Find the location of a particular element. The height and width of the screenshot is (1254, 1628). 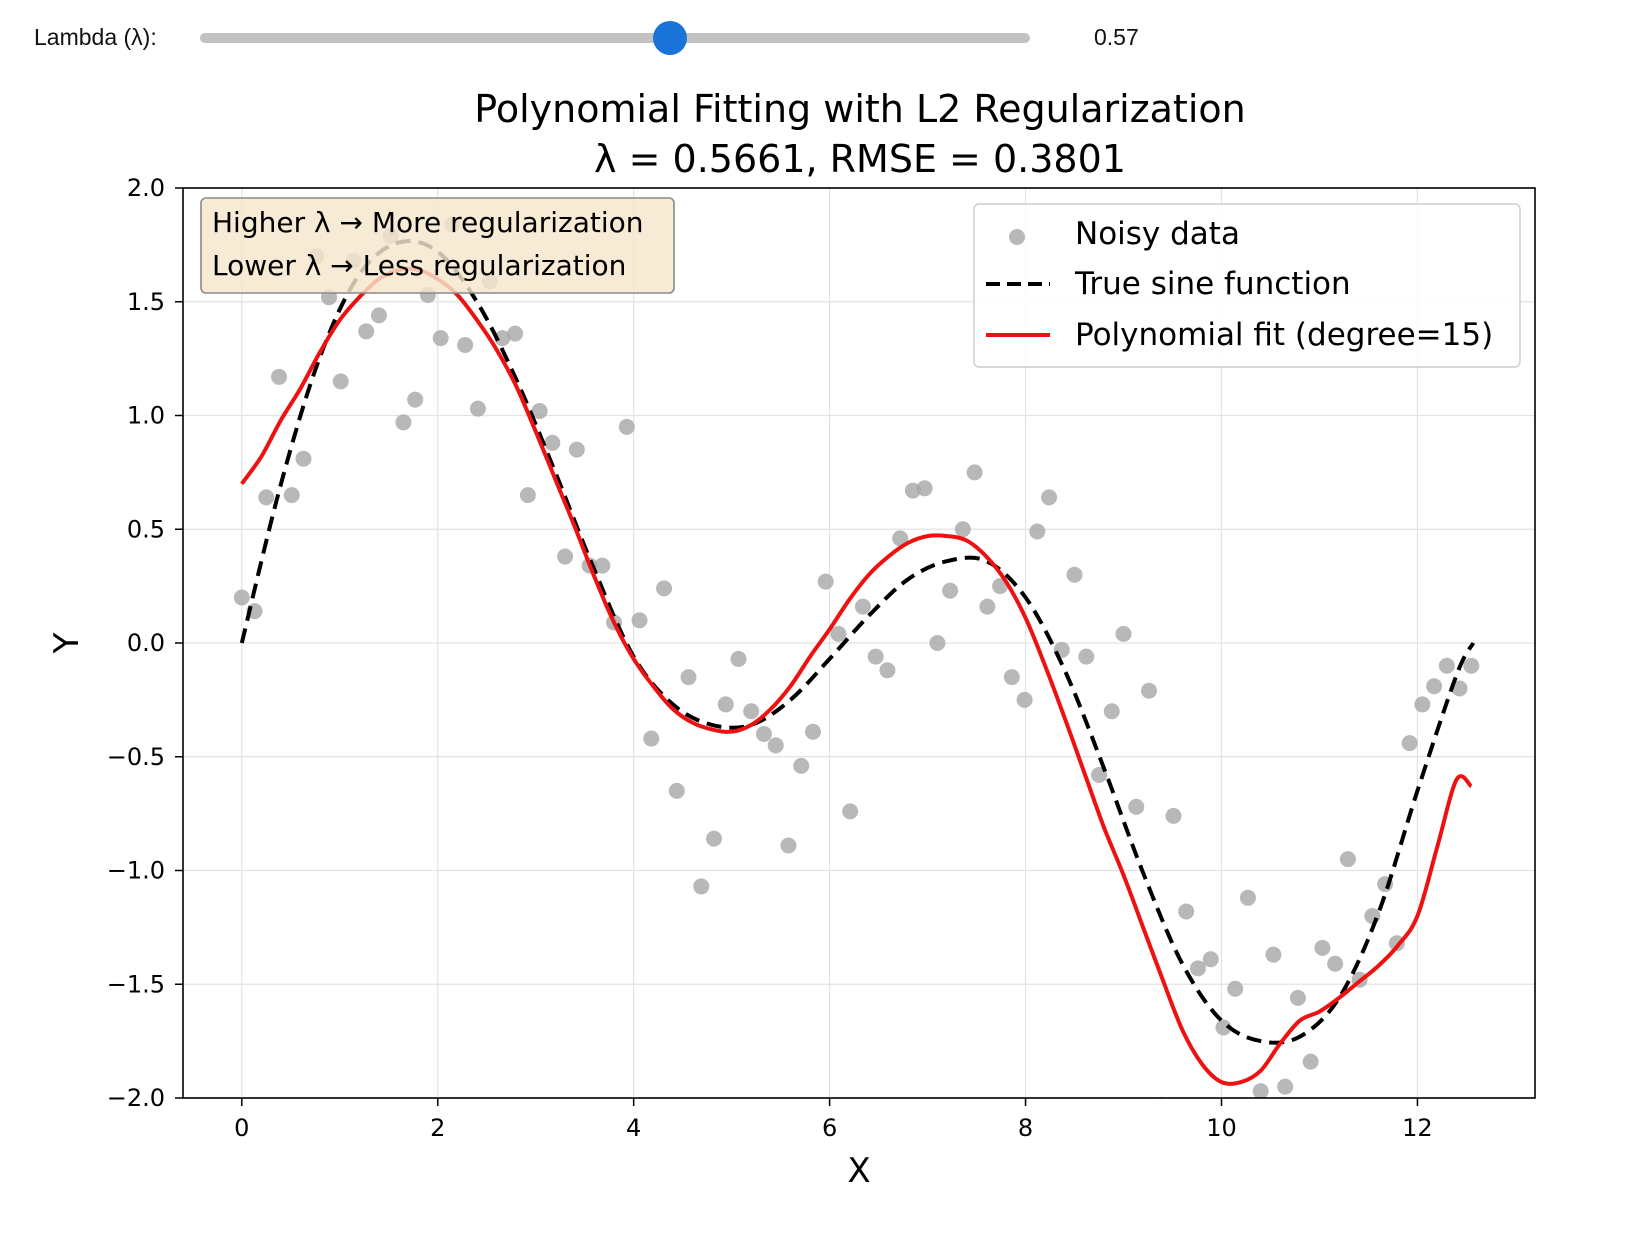

lambda-slider-value: 0.57 is located at coordinates (1116, 37).